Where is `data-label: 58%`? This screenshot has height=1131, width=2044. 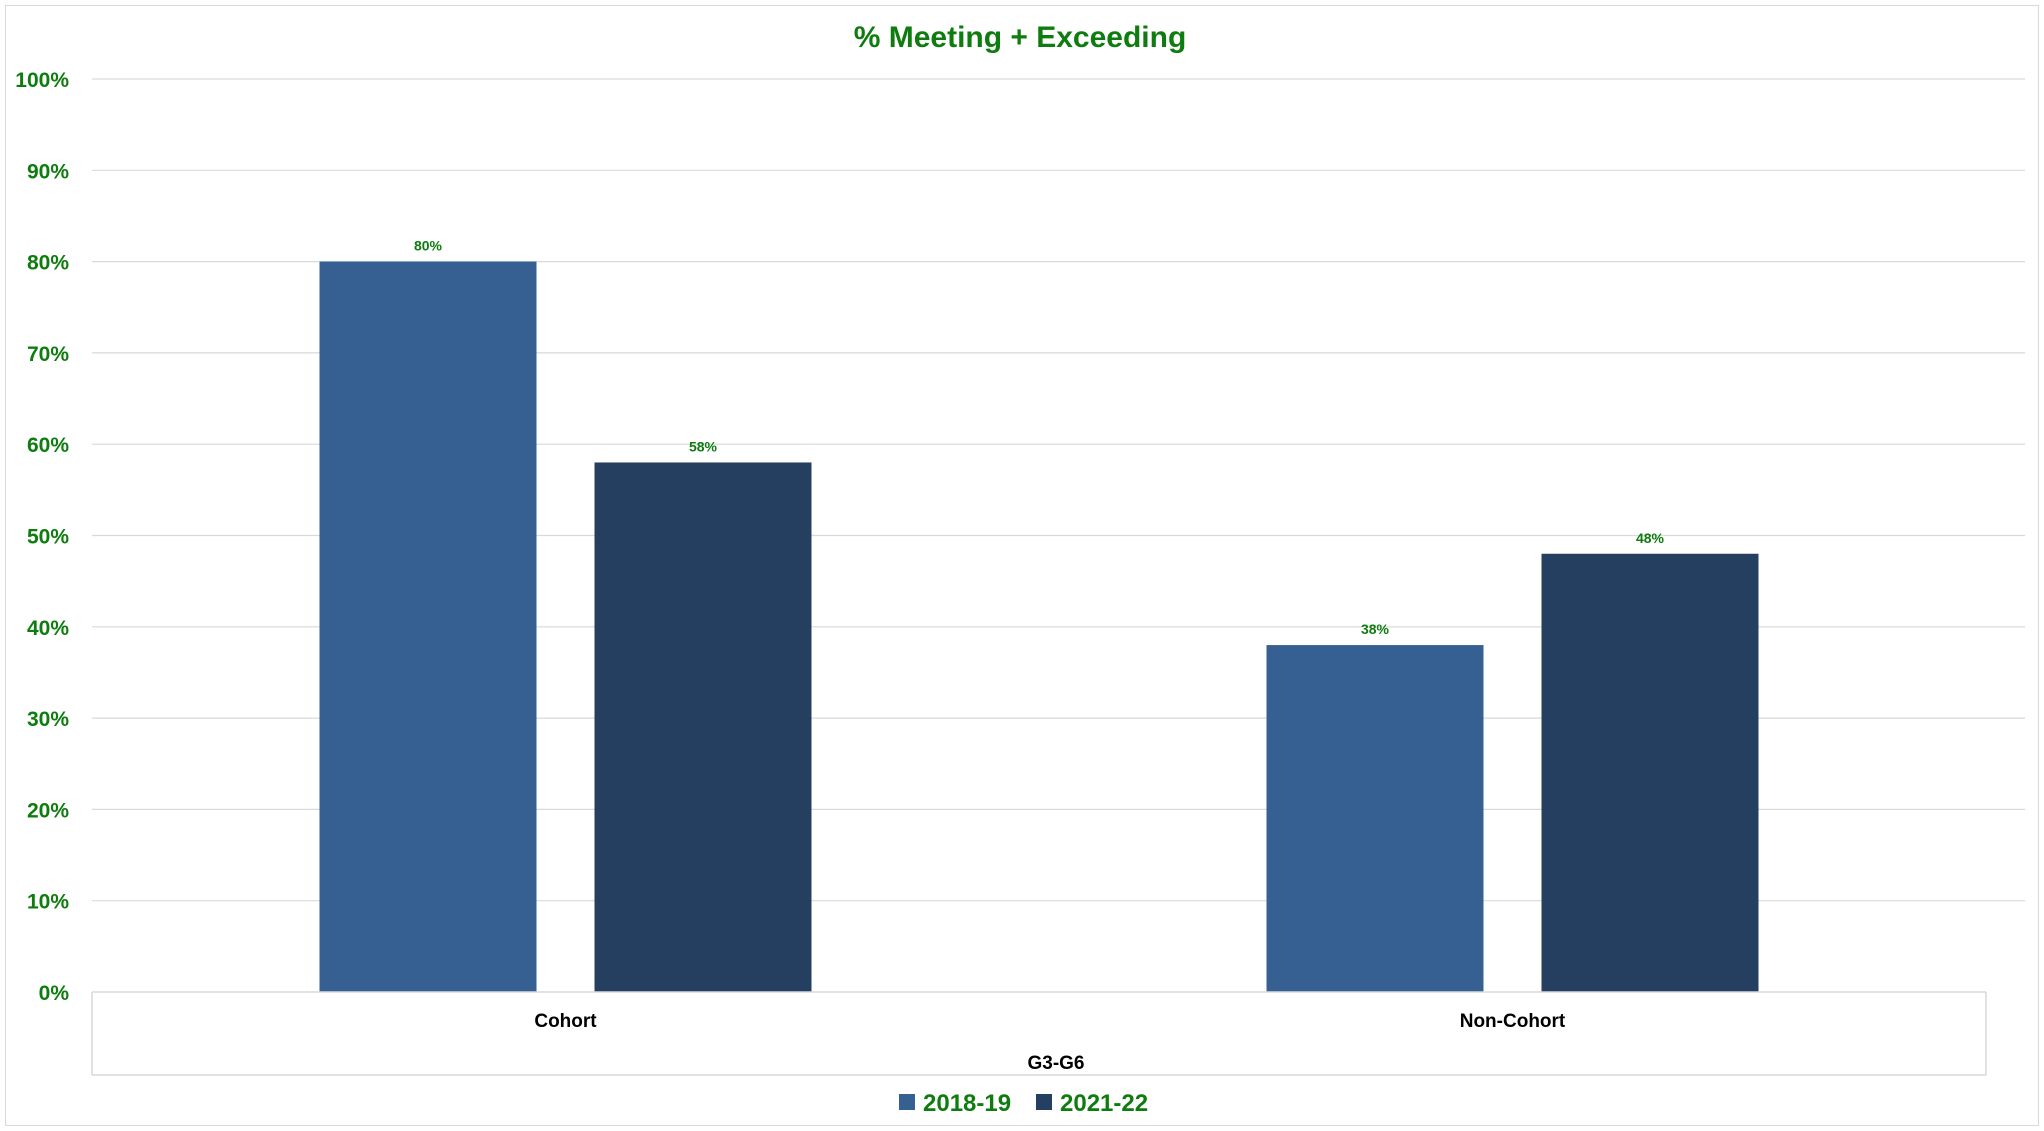 data-label: 58% is located at coordinates (703, 446).